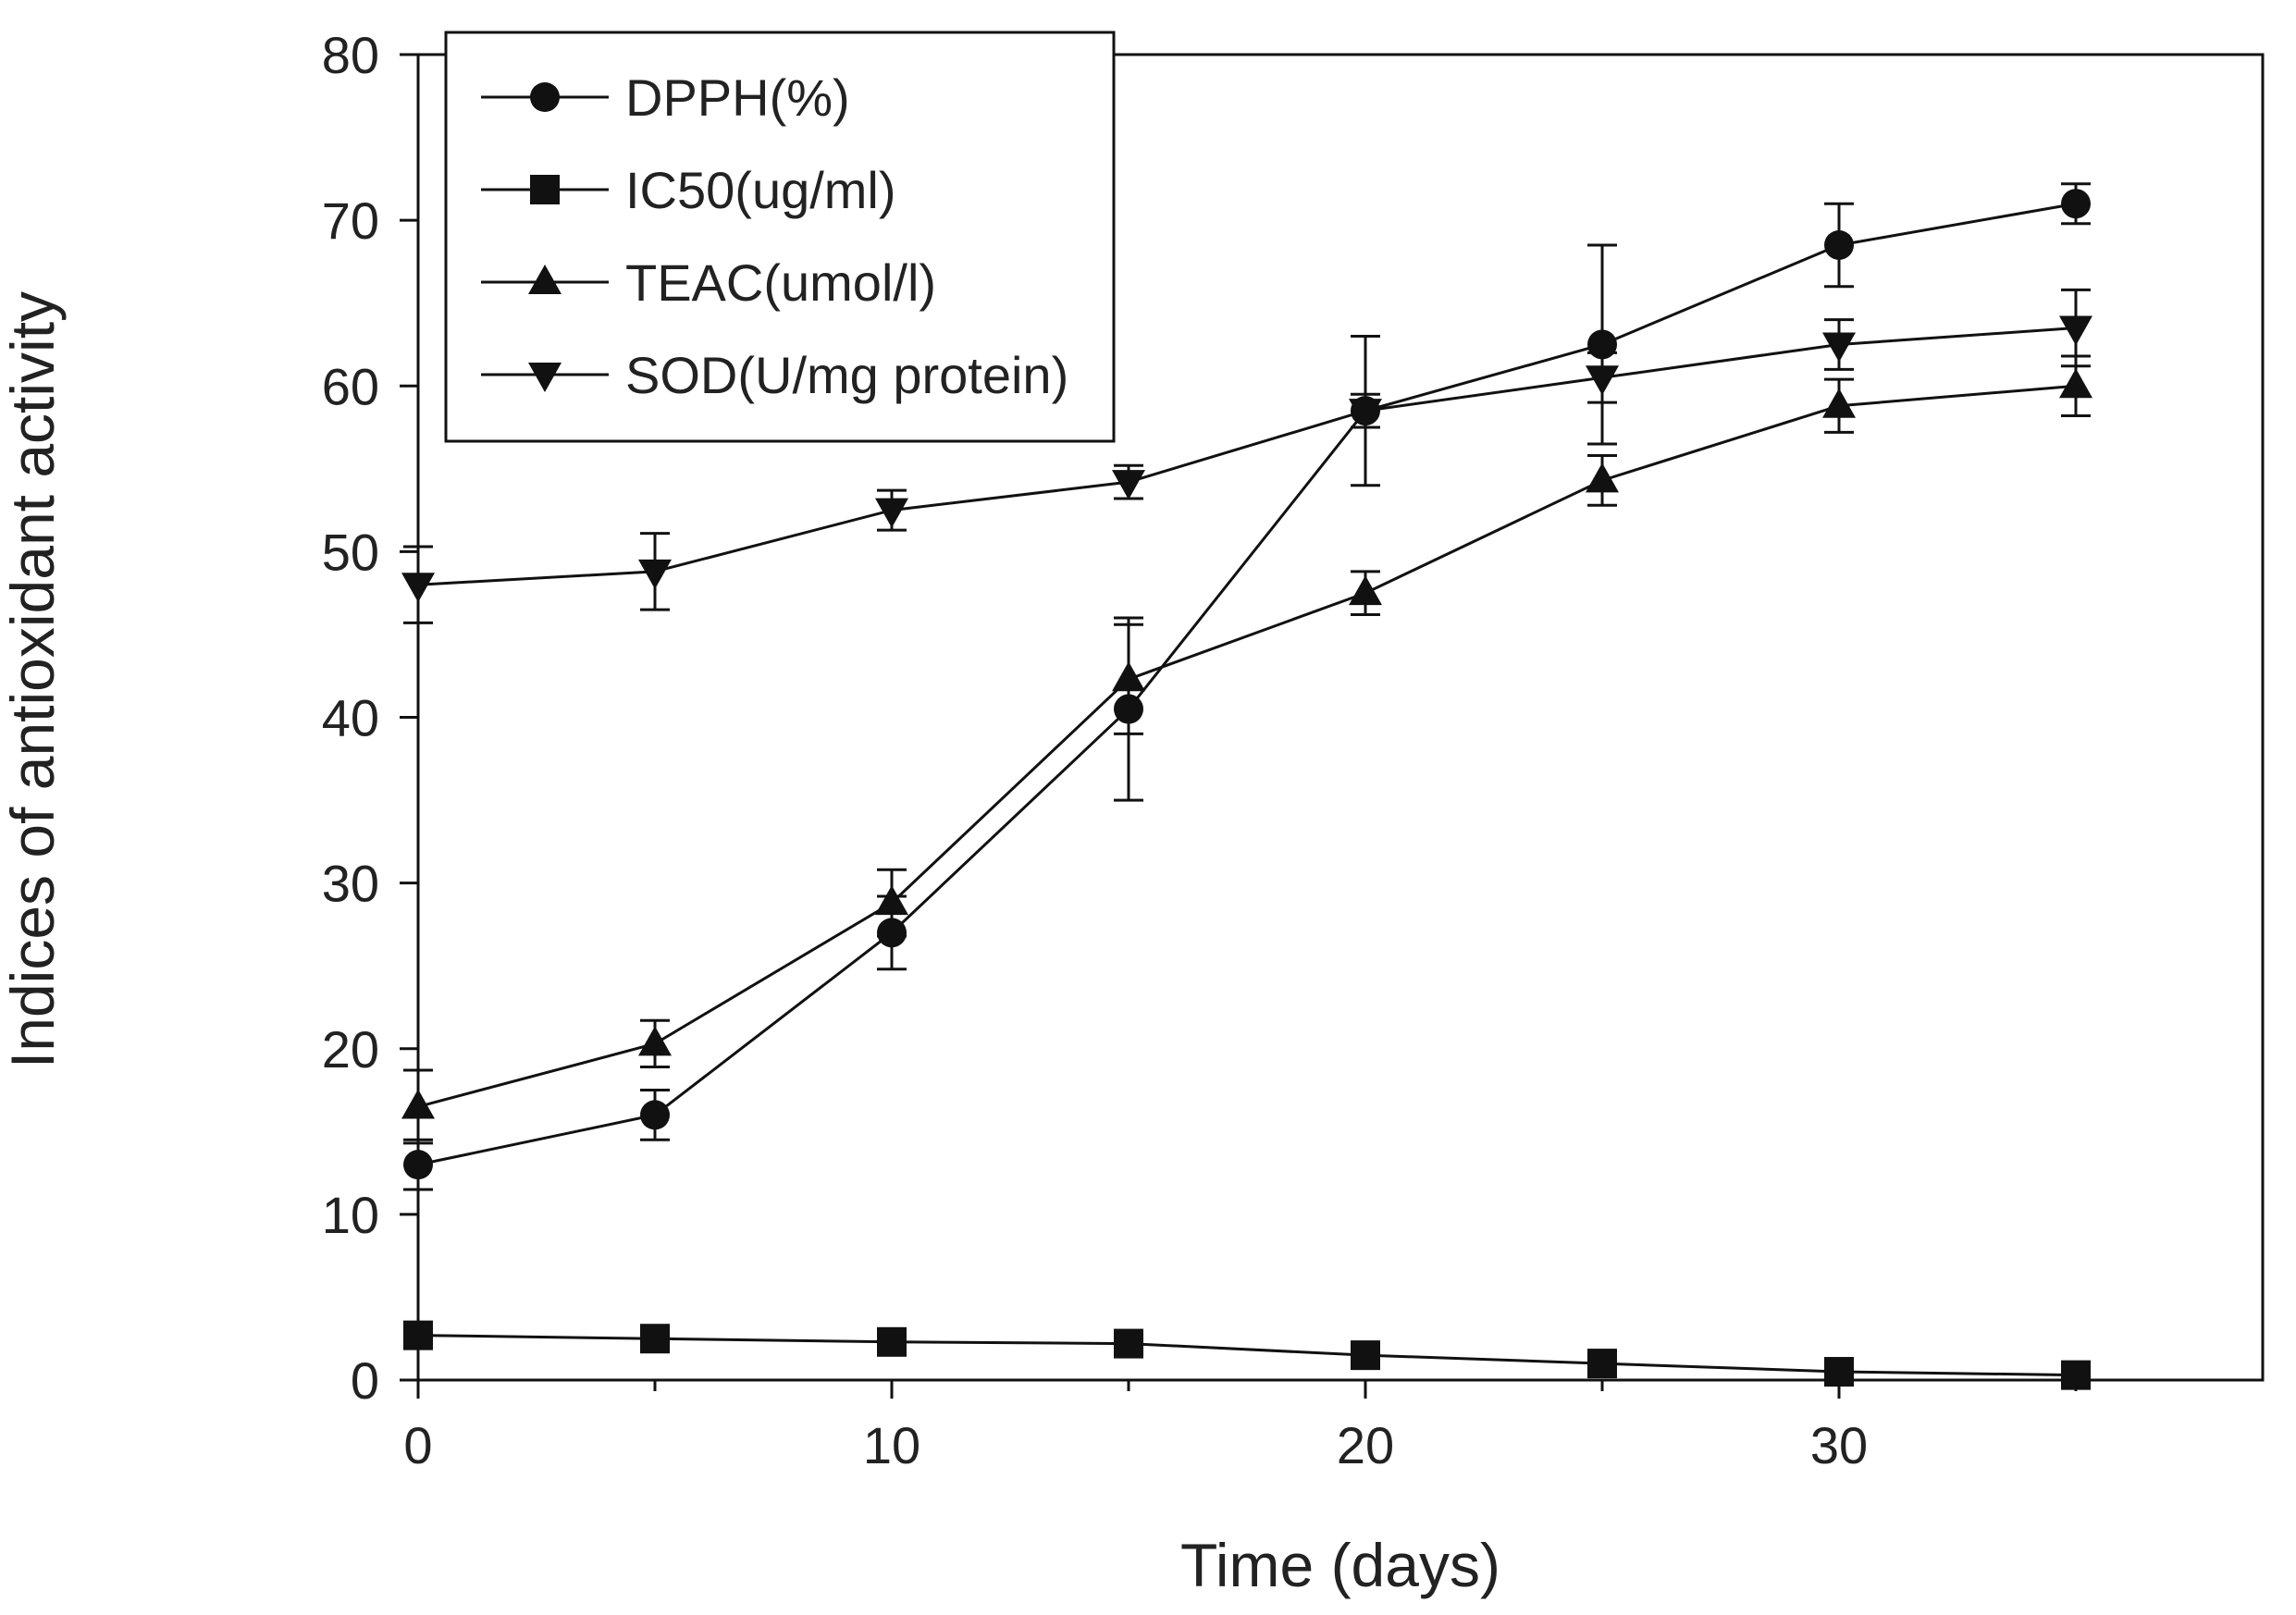 Image resolution: width=2296 pixels, height=1615 pixels. I want to click on x-tick-label: 10, so click(891, 1445).